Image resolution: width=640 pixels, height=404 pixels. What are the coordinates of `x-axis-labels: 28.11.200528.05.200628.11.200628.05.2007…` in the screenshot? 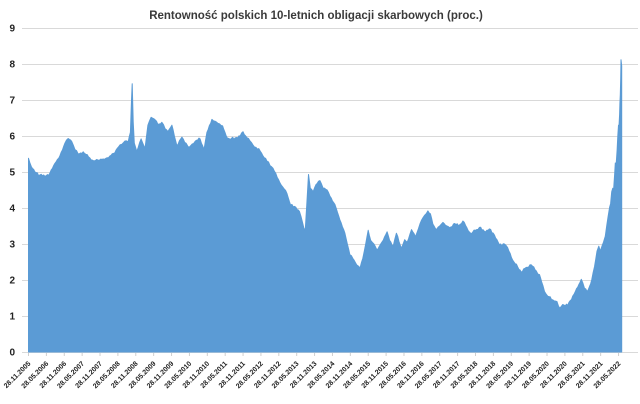 It's located at (313, 375).